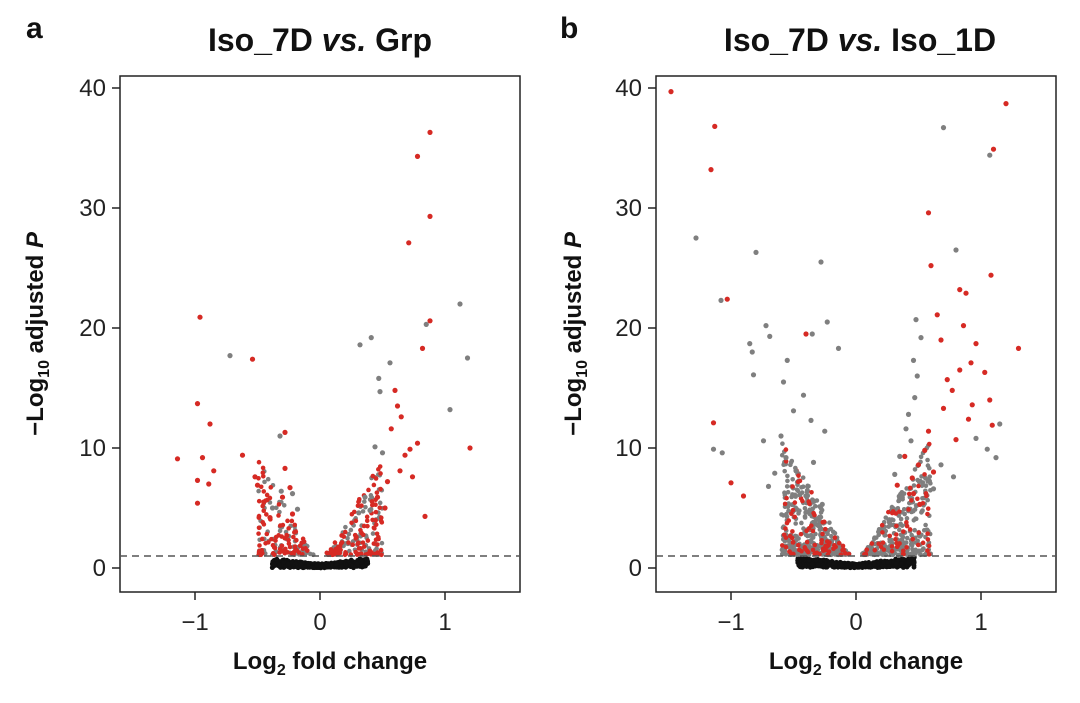 This screenshot has height=703, width=1080. I want to click on panel-b-title-right: Iso_1D, so click(944, 40).